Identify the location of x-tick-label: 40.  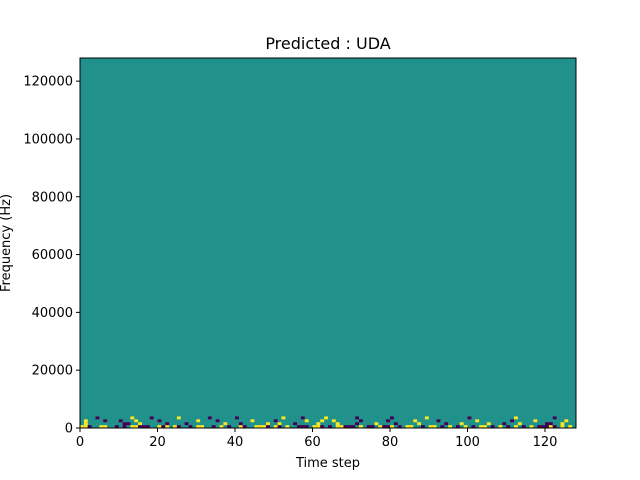
(235, 442).